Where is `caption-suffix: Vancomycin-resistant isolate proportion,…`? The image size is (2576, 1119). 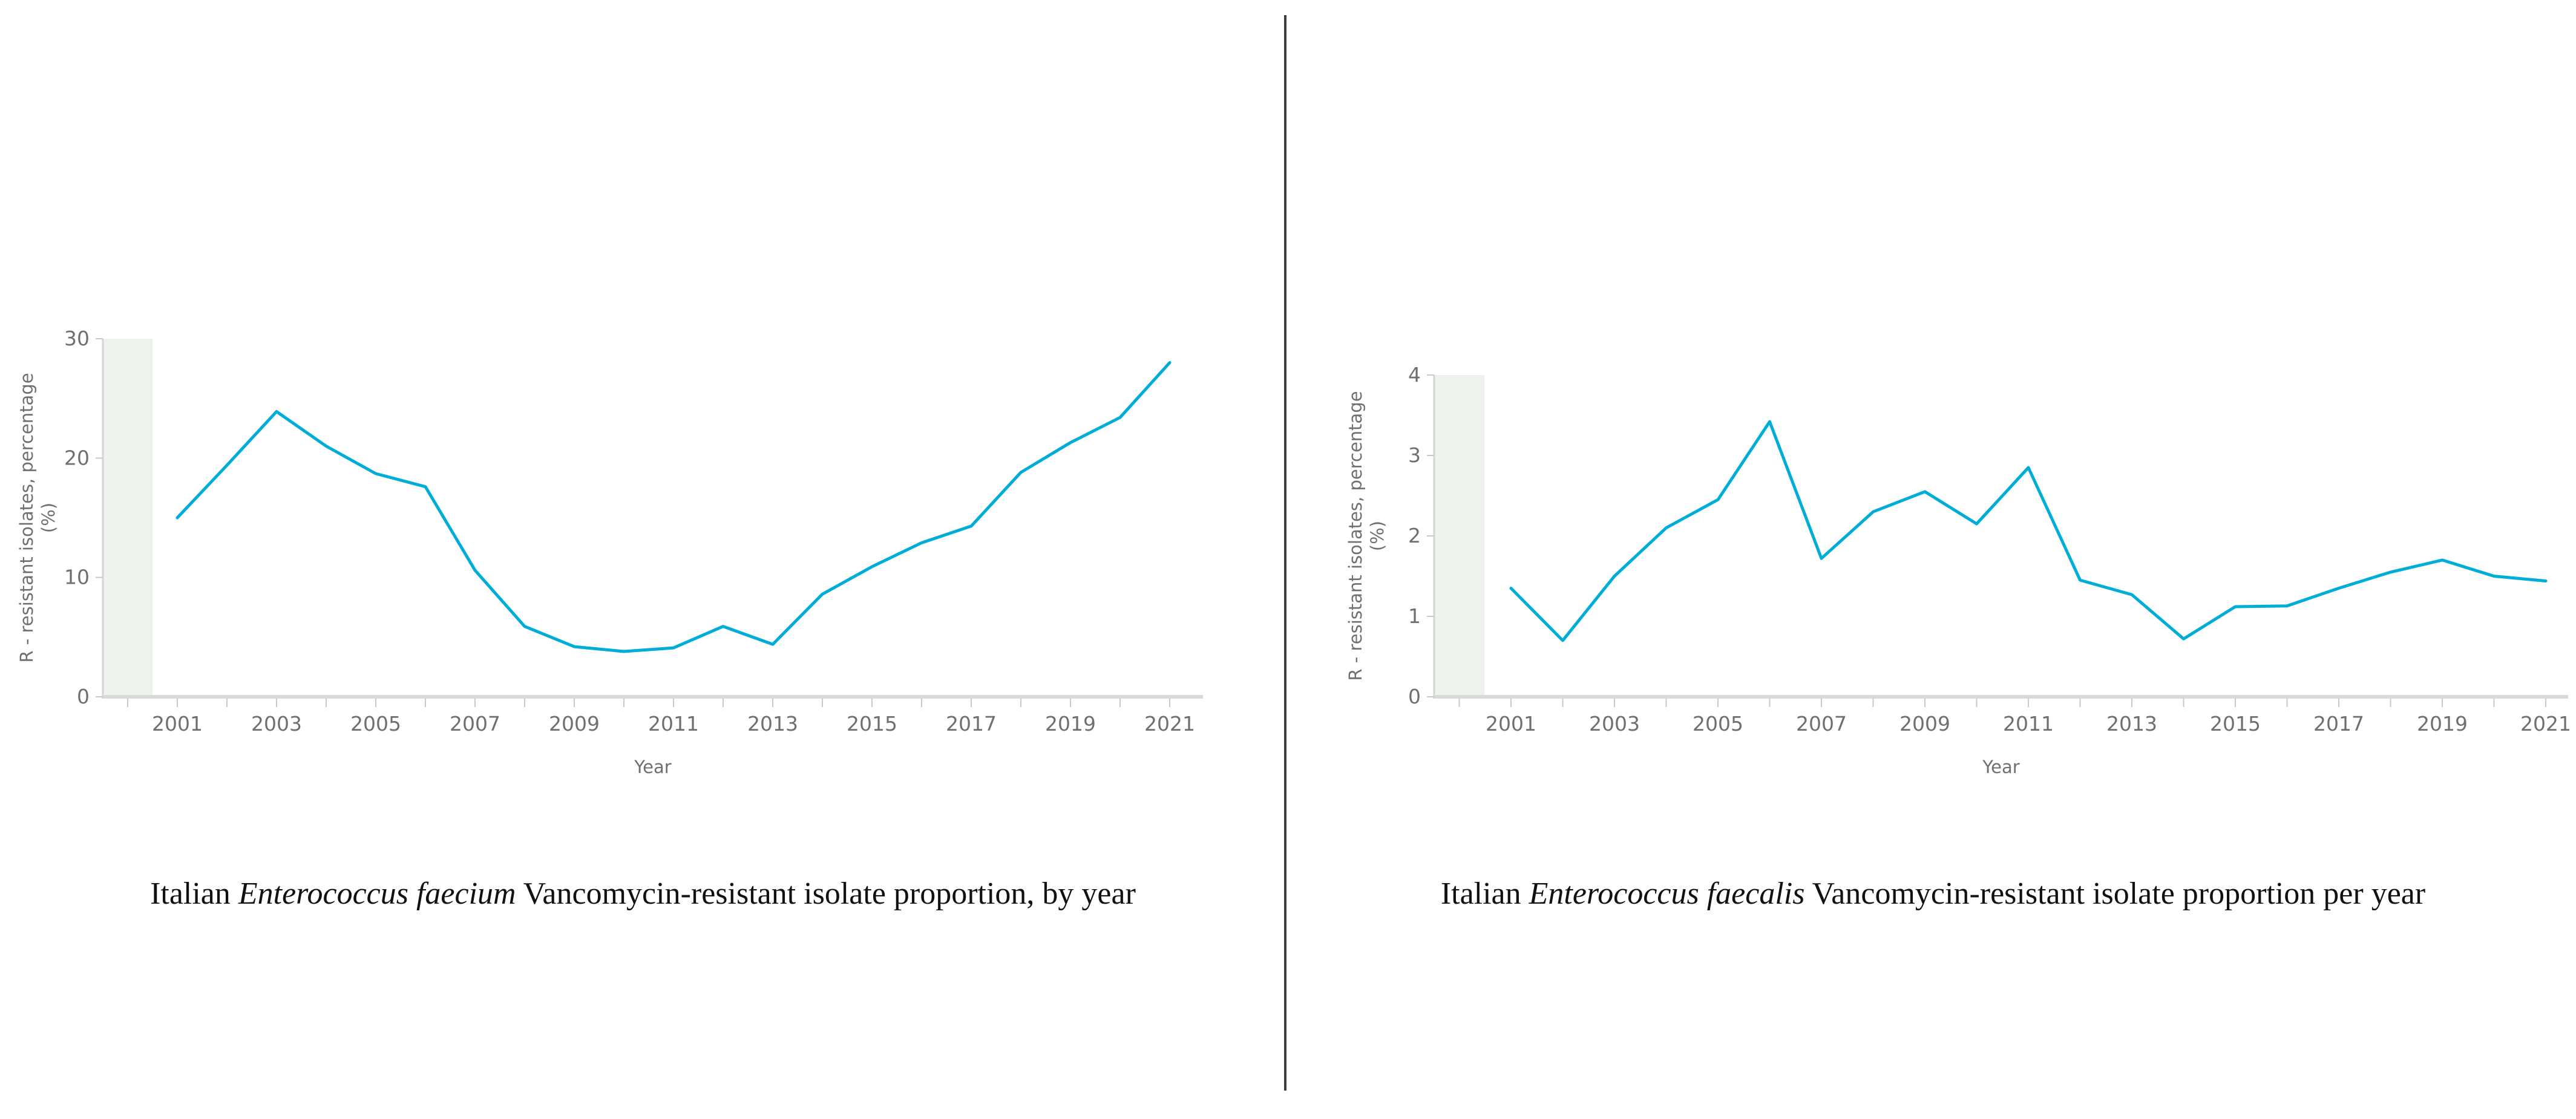 caption-suffix: Vancomycin-resistant isolate proportion,… is located at coordinates (826, 894).